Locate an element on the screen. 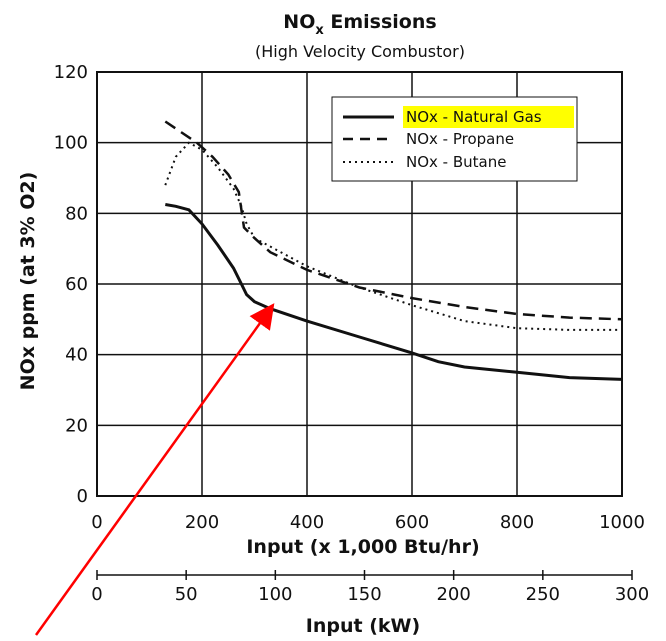 The image size is (666, 641). x-axis-label: Input (x 1,000 Btu/hr) is located at coordinates (362, 547).